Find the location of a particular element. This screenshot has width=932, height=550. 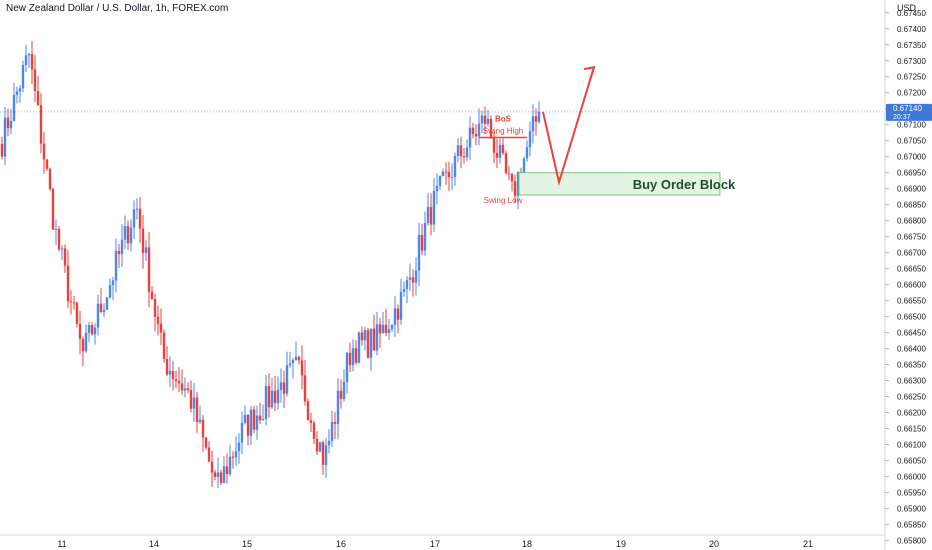

time-tick-label: 16 is located at coordinates (341, 544).